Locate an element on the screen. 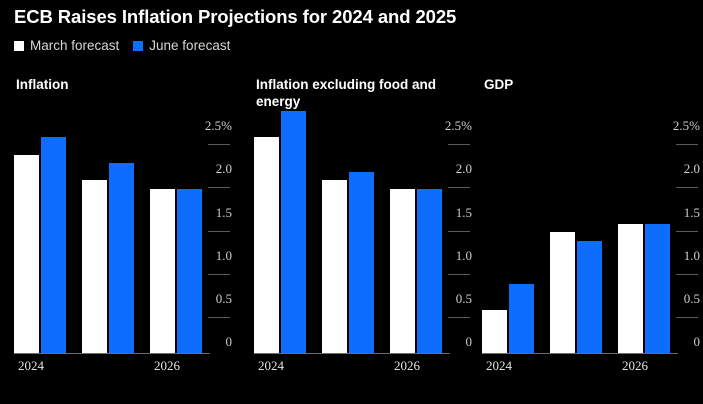  legend-item-march: March forecast is located at coordinates (66, 45).